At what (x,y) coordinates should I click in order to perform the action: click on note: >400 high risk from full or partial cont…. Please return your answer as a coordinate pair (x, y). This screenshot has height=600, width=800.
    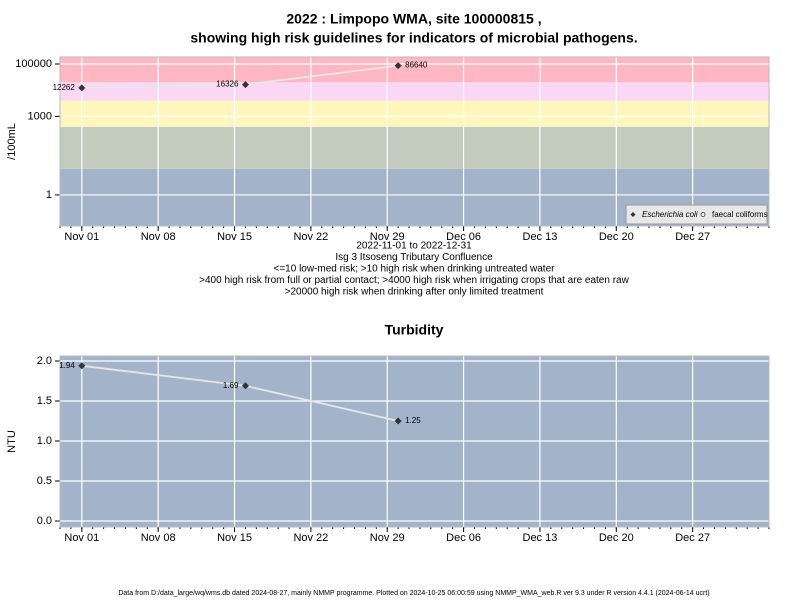
    Looking at the image, I should click on (414, 280).